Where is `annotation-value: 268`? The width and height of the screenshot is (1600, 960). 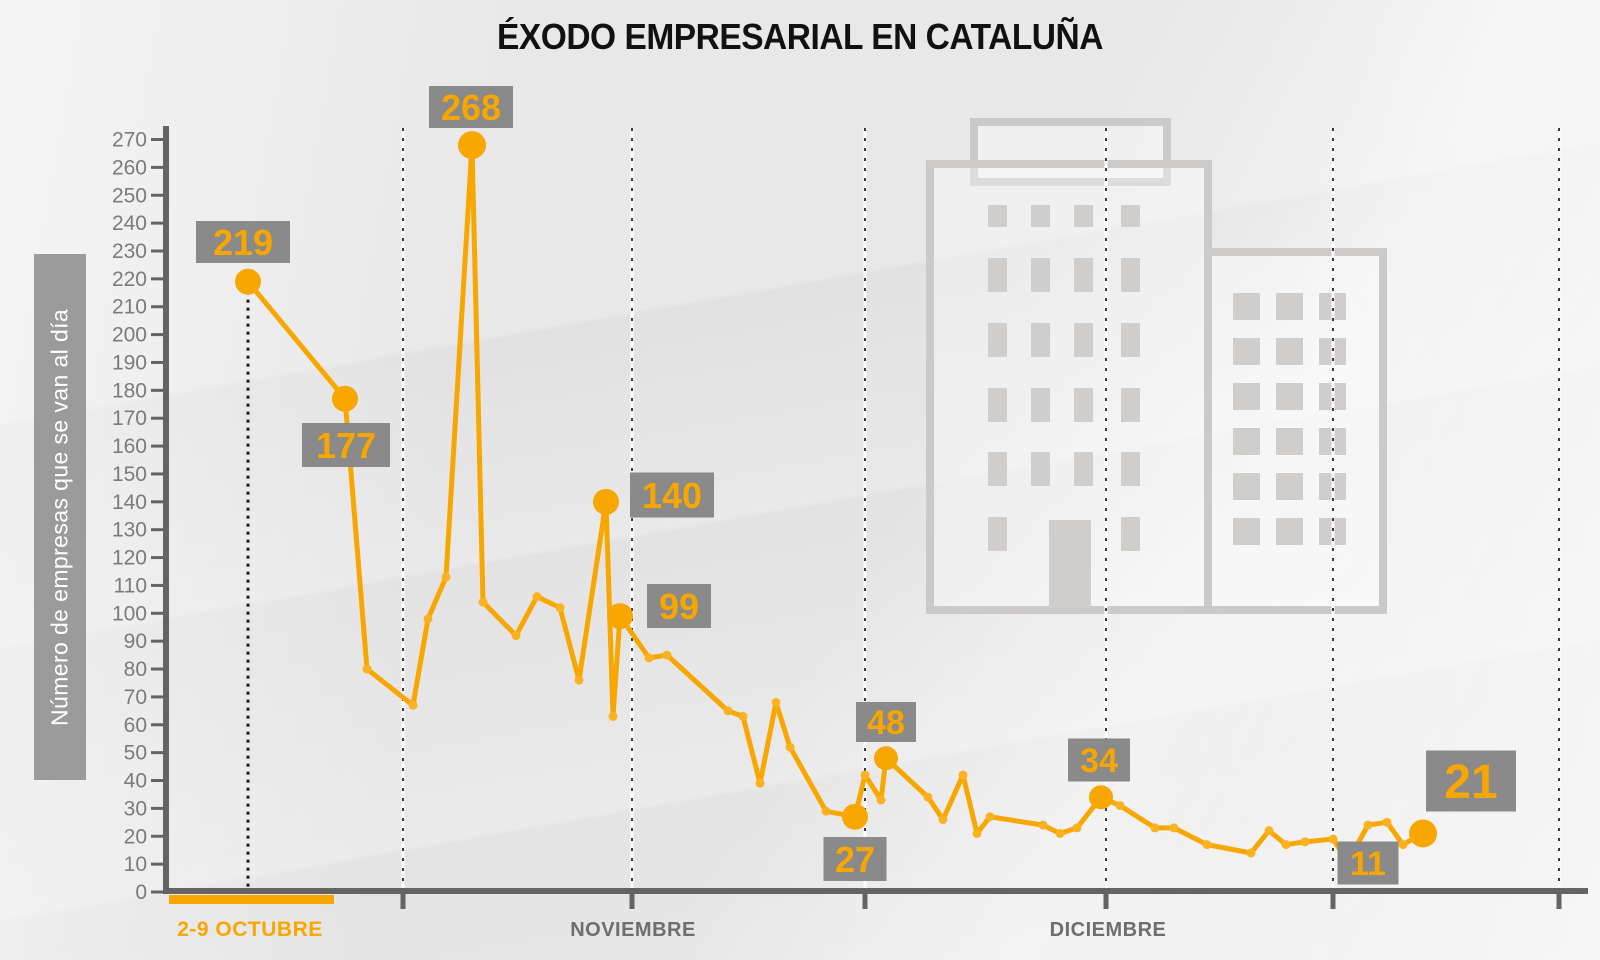 annotation-value: 268 is located at coordinates (471, 107).